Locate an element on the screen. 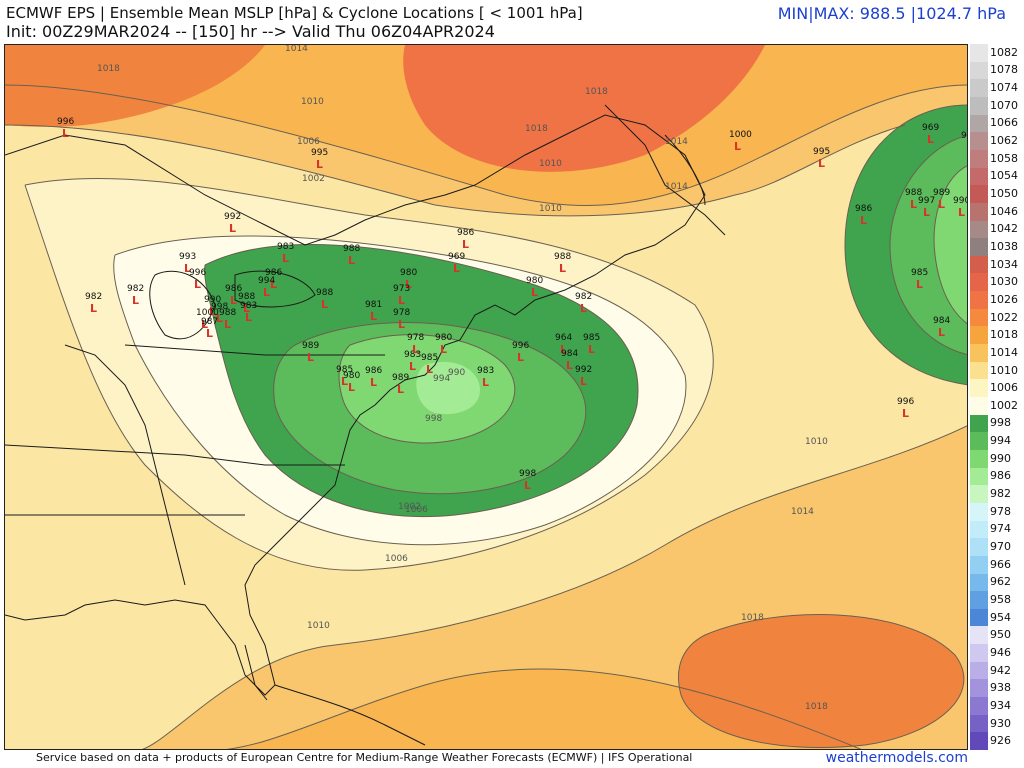 This screenshot has width=1024, height=768. cyclone-pressure-label: 986 is located at coordinates (273, 273).